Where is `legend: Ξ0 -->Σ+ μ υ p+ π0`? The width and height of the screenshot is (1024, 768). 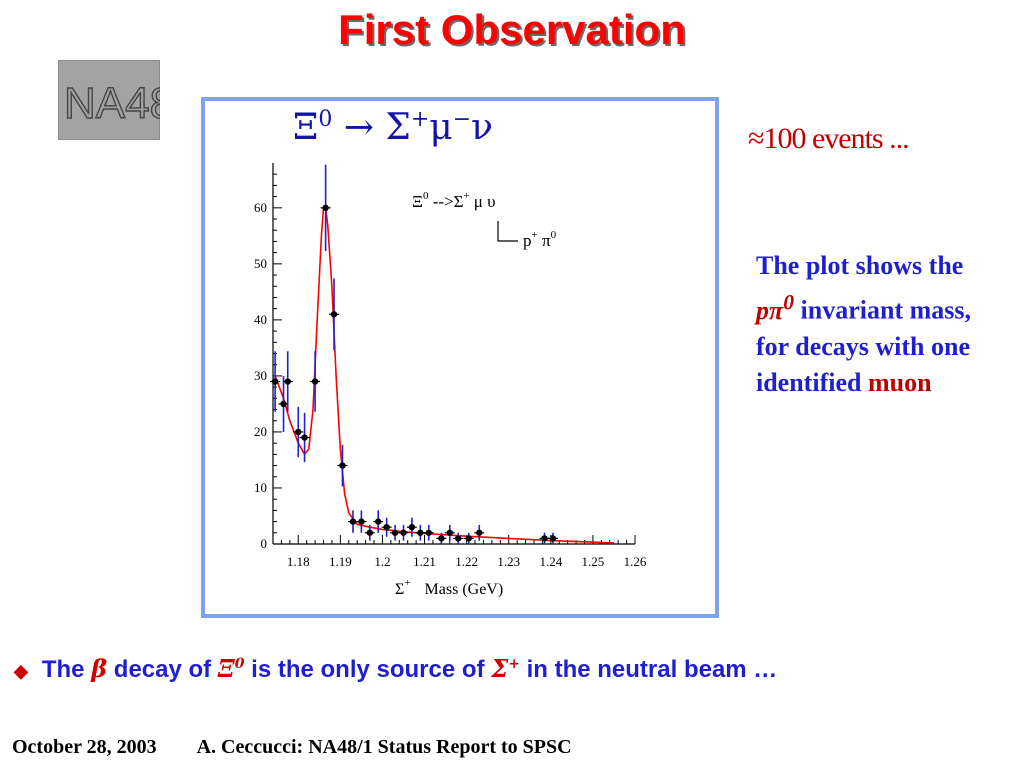
legend: Ξ0 -->Σ+ μ υ p+ π0 is located at coordinates (484, 220).